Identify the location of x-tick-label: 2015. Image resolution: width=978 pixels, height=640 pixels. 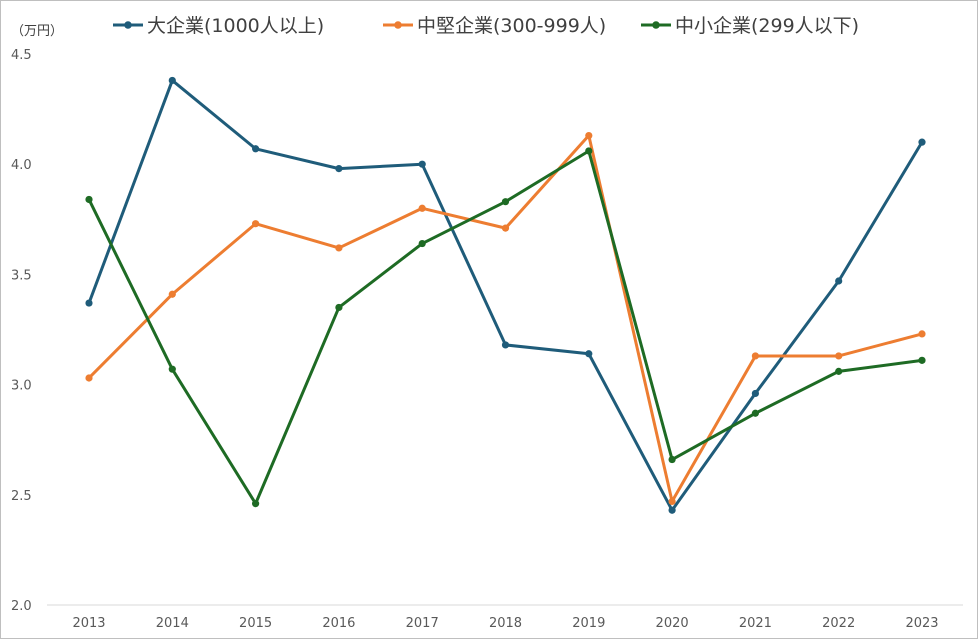
(255, 623).